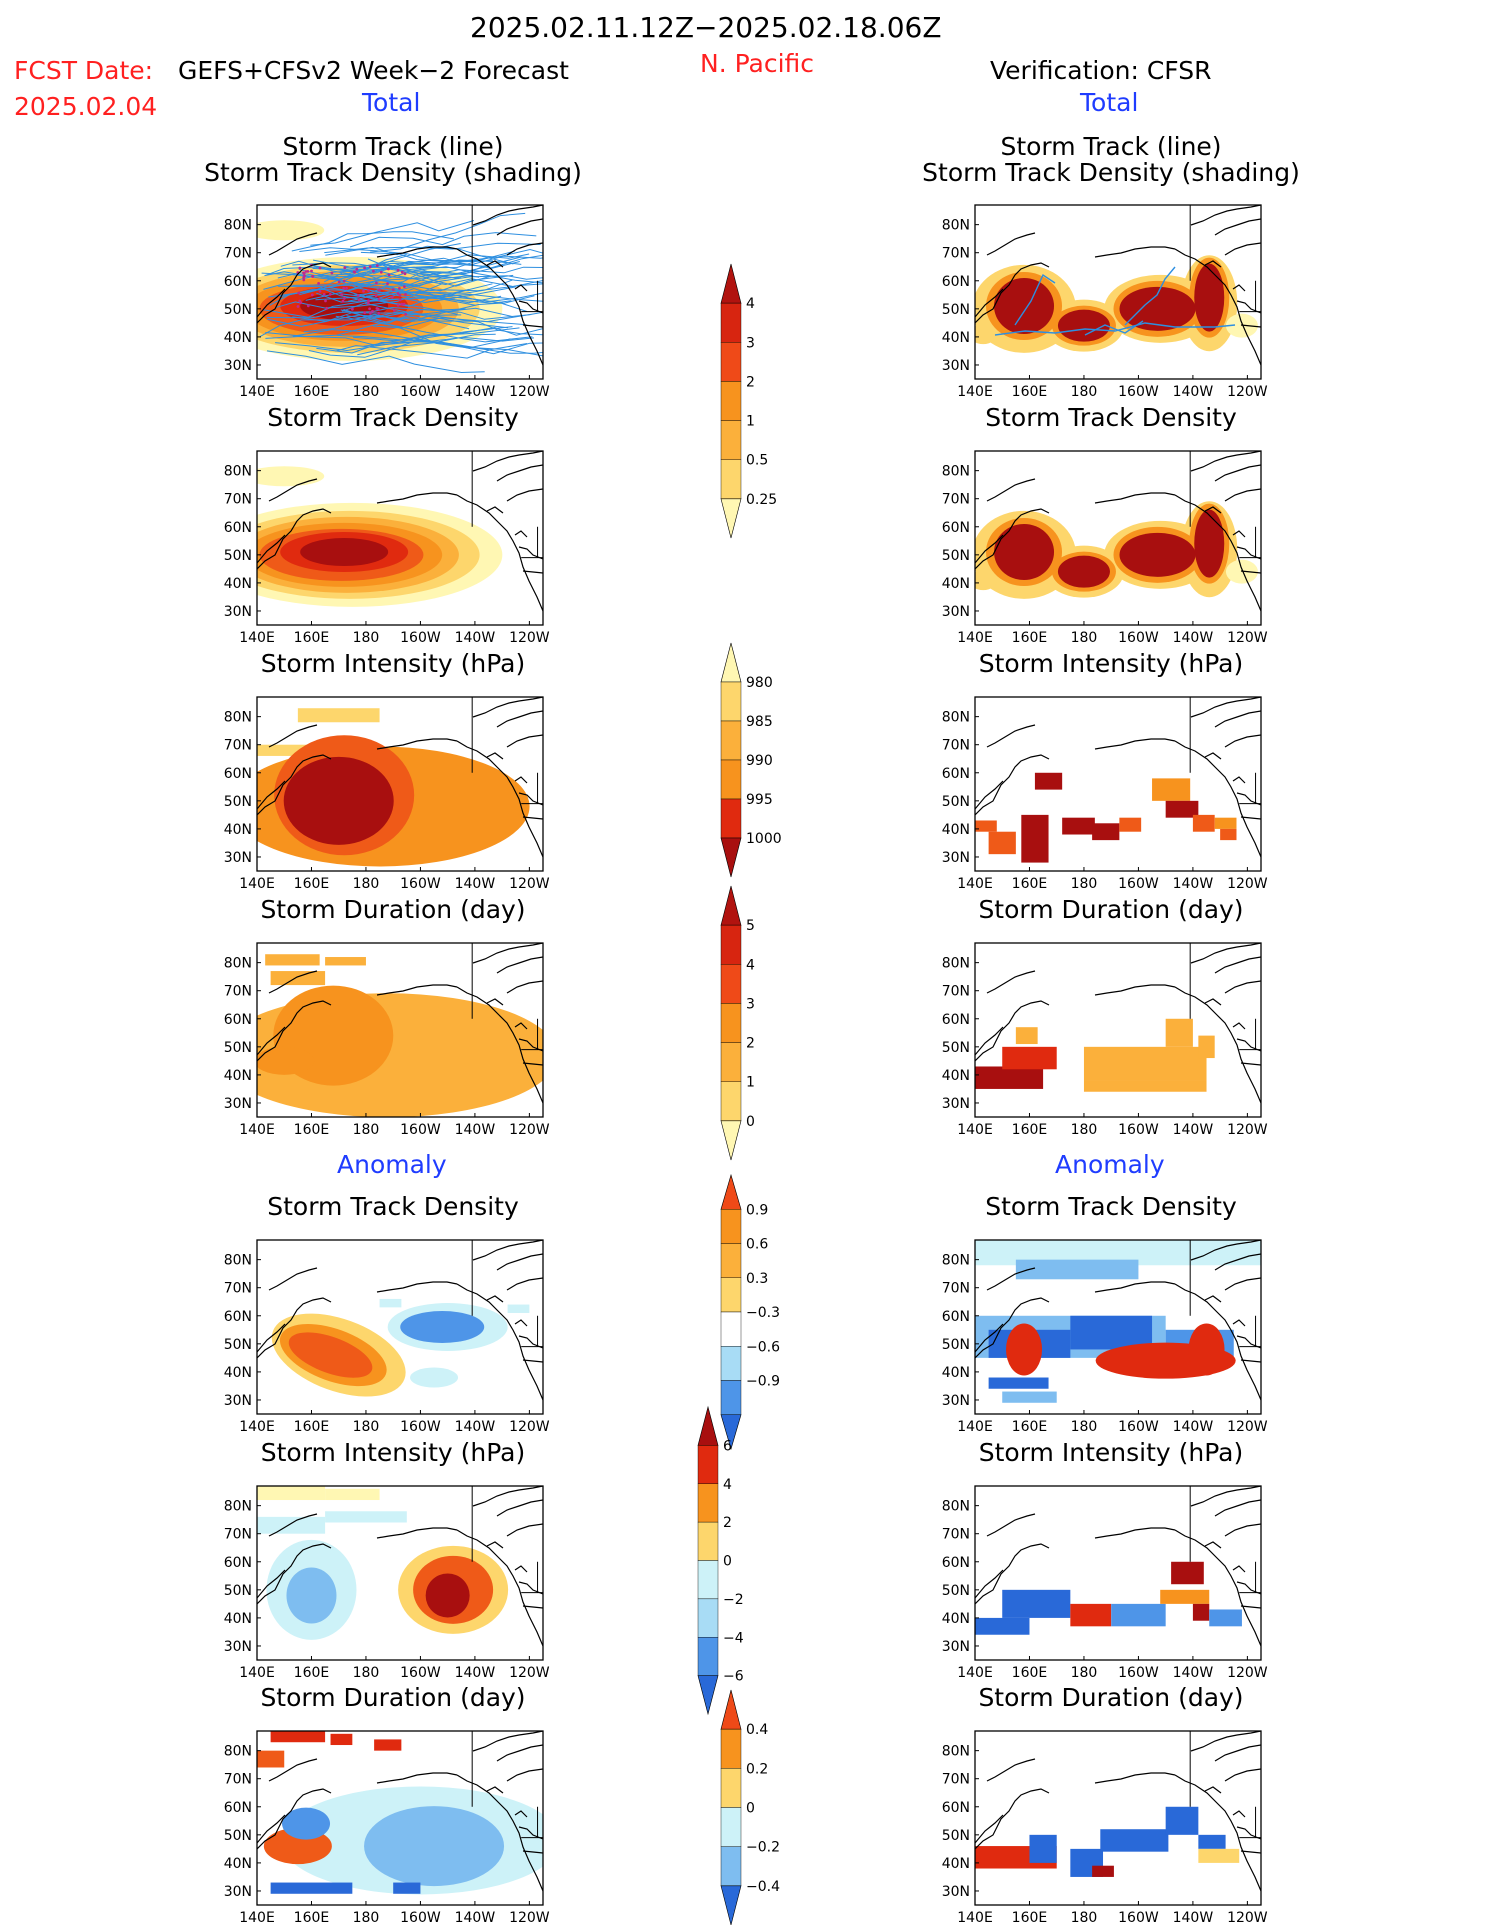 The width and height of the screenshot is (1487, 1925). I want to click on colorbar-label: 6, so click(727, 1446).